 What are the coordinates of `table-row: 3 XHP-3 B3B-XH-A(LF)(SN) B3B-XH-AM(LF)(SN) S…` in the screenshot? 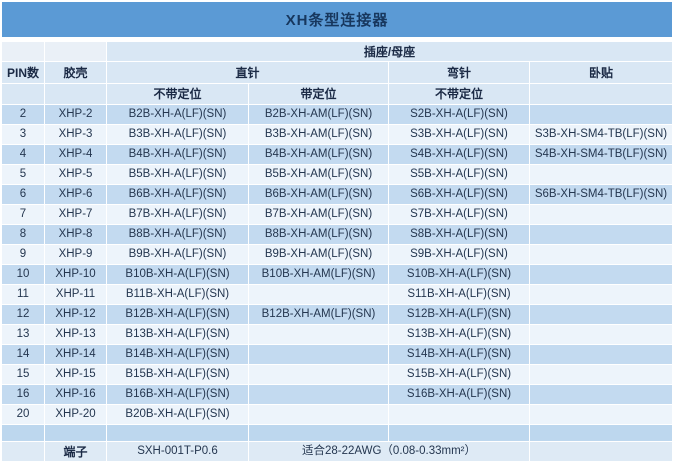 It's located at (337, 135).